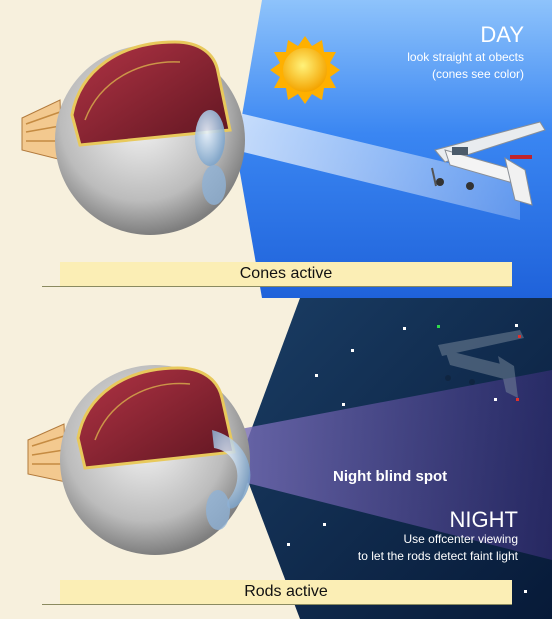 This screenshot has width=552, height=619. I want to click on day-instruction-line1: look straight at obects, so click(465, 57).